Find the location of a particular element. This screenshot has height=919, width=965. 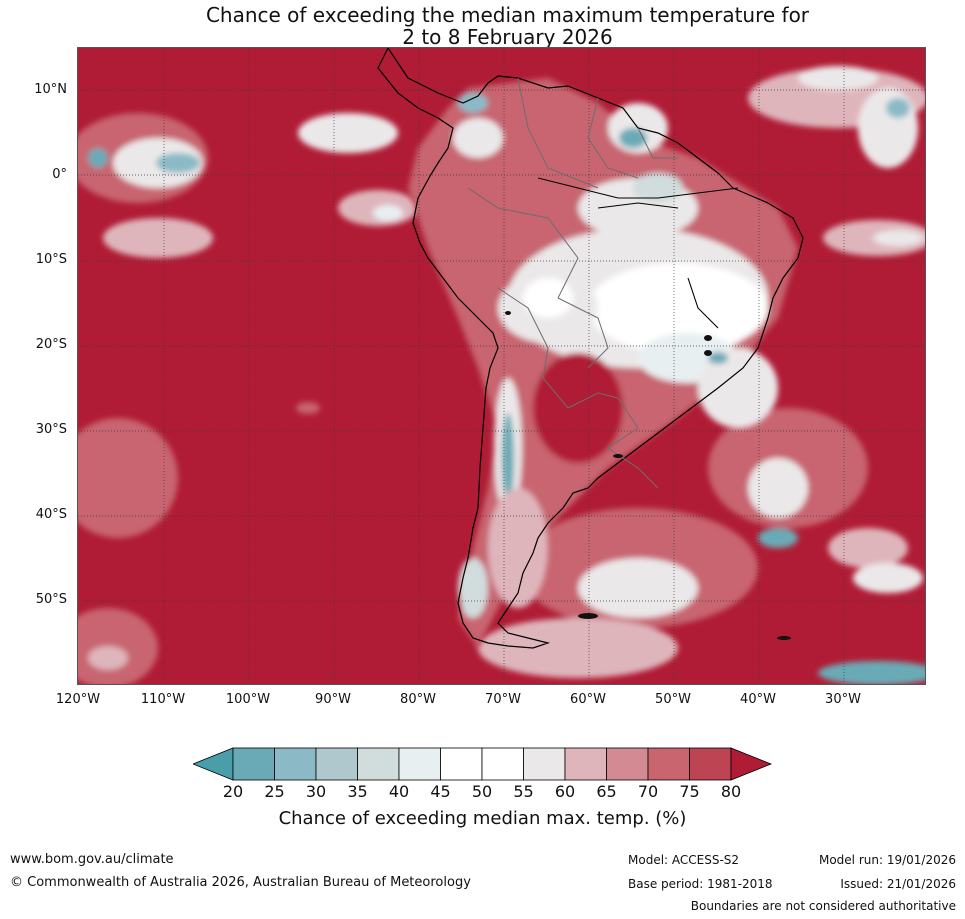

lon-label-90w: 90°W is located at coordinates (333, 699).